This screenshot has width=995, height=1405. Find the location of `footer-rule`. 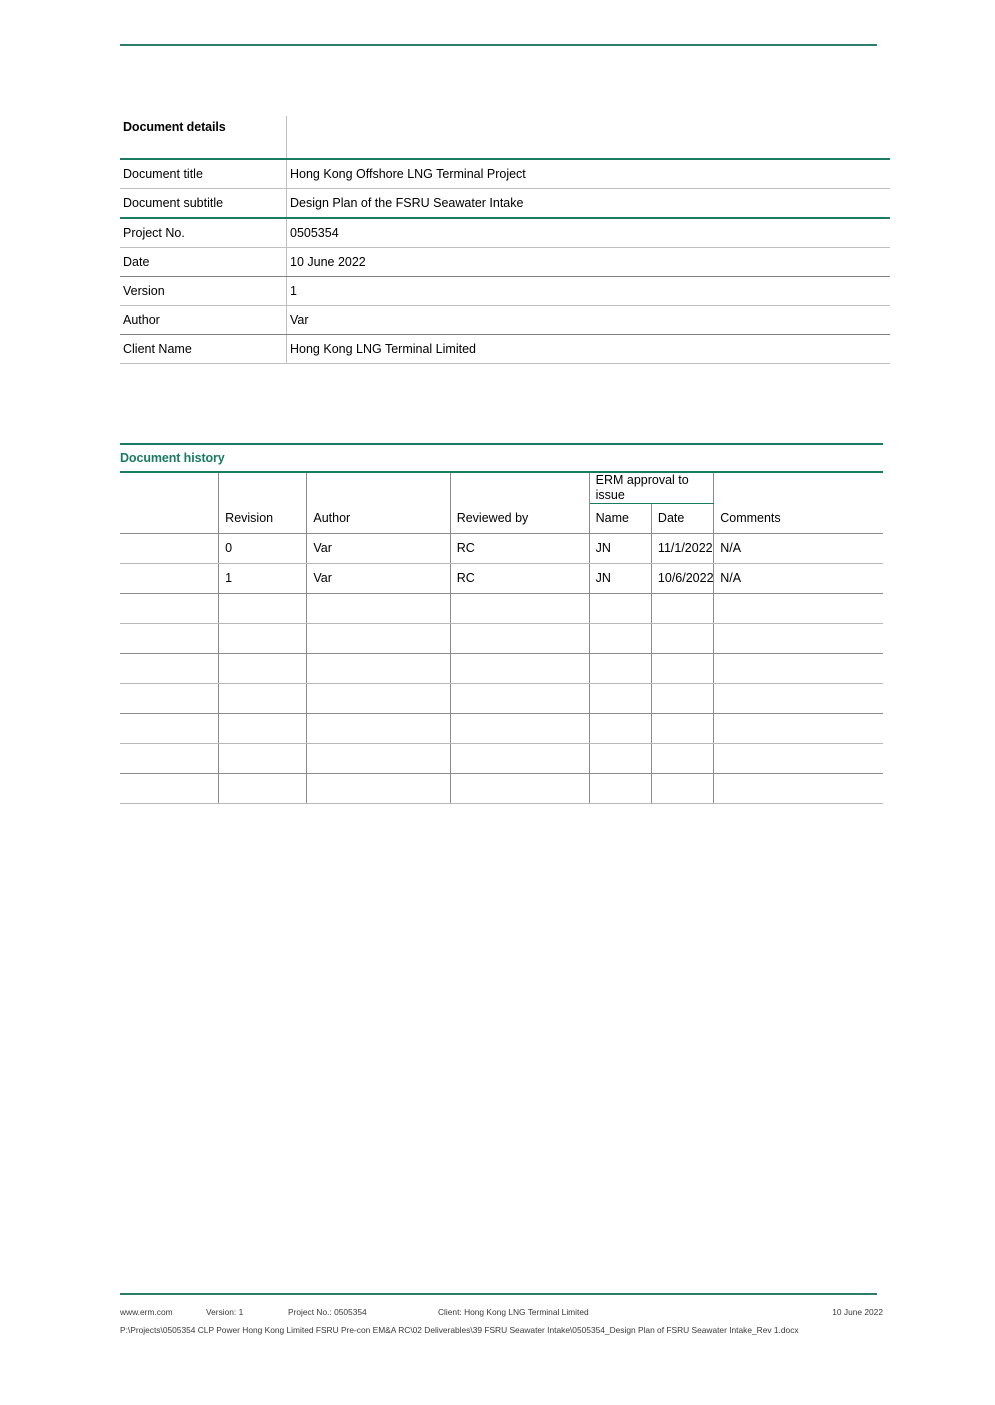

footer-rule is located at coordinates (498, 1294).